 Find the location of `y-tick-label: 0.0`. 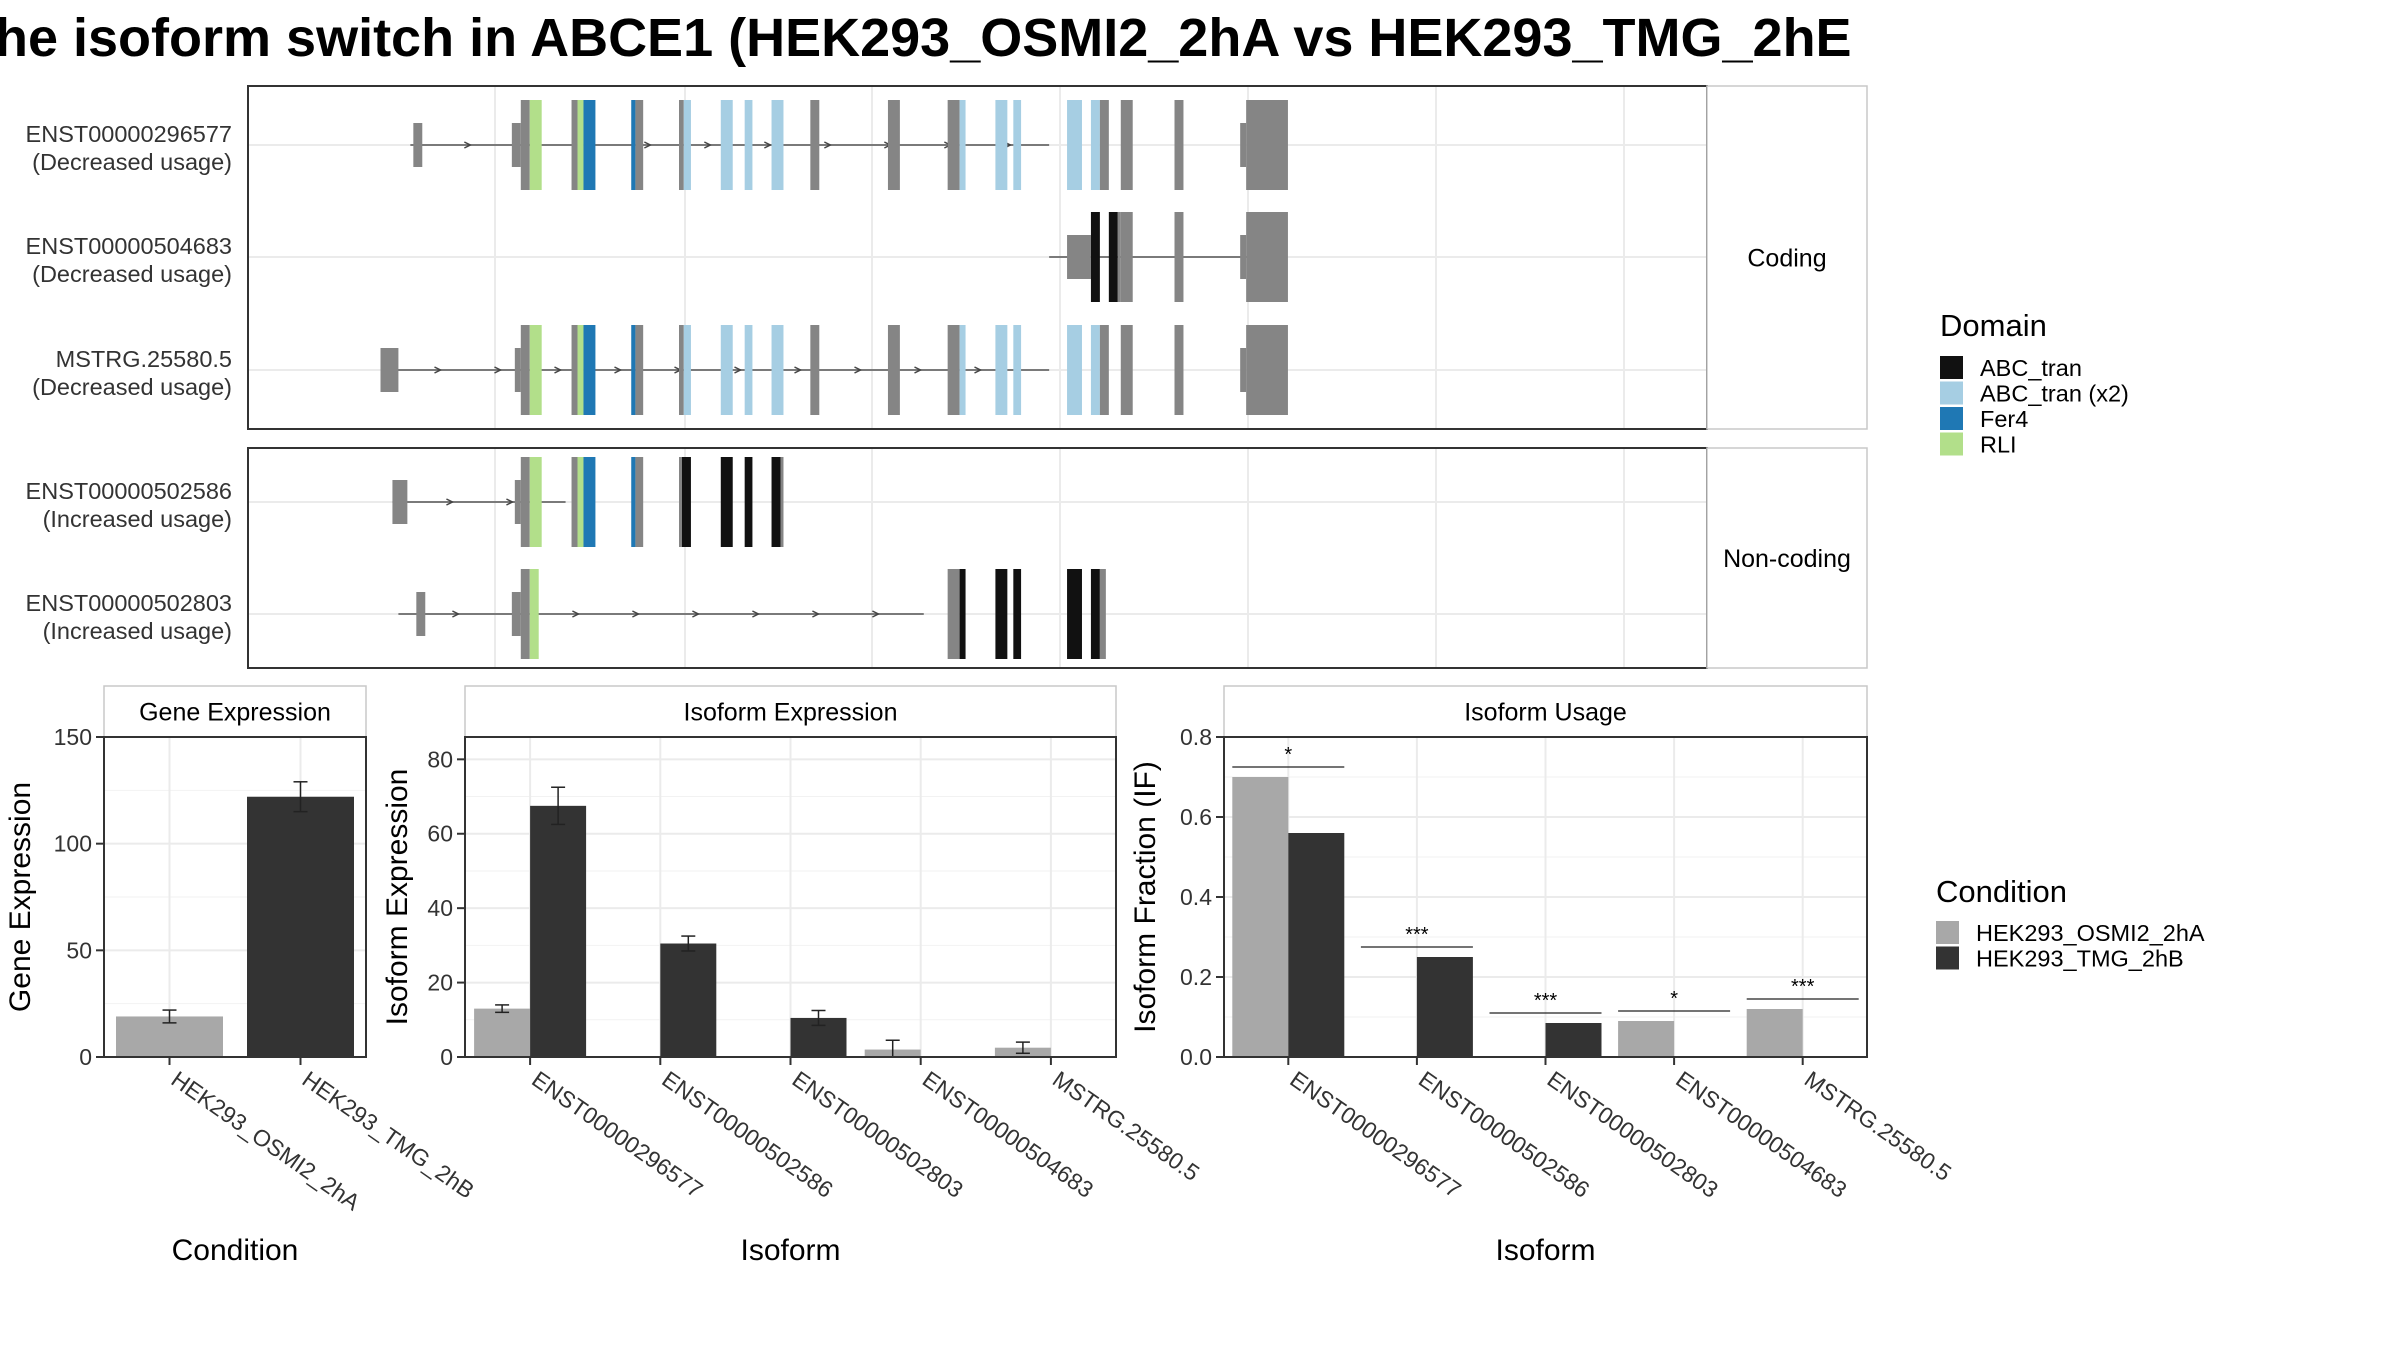

y-tick-label: 0.0 is located at coordinates (1196, 1057).